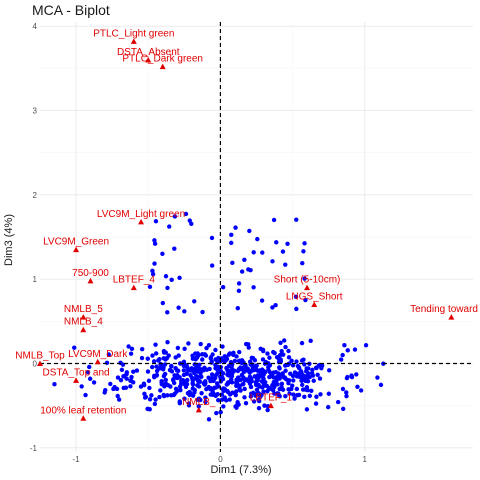 This screenshot has width=480, height=480. Describe the element at coordinates (35, 195) in the screenshot. I see `y-tick-label: 2` at that location.